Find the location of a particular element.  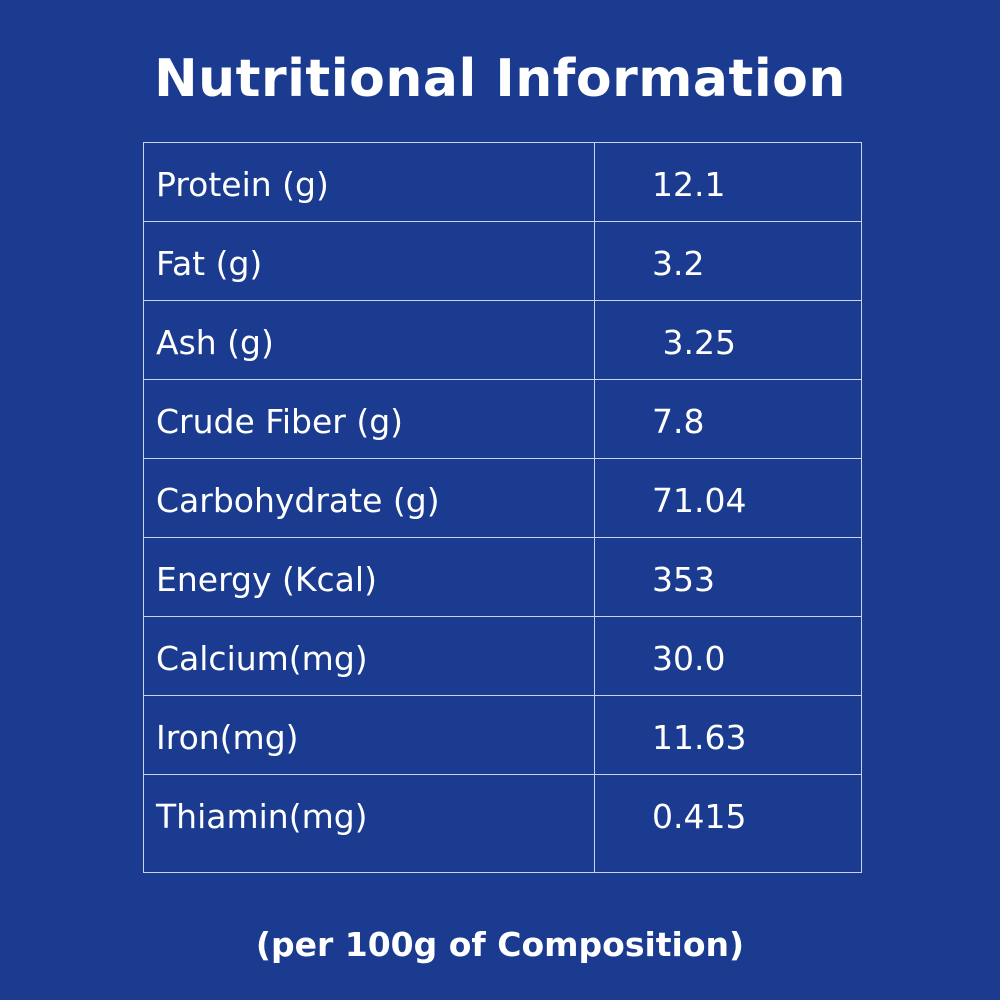

nutrient-label: Ash (g) is located at coordinates (369, 340).